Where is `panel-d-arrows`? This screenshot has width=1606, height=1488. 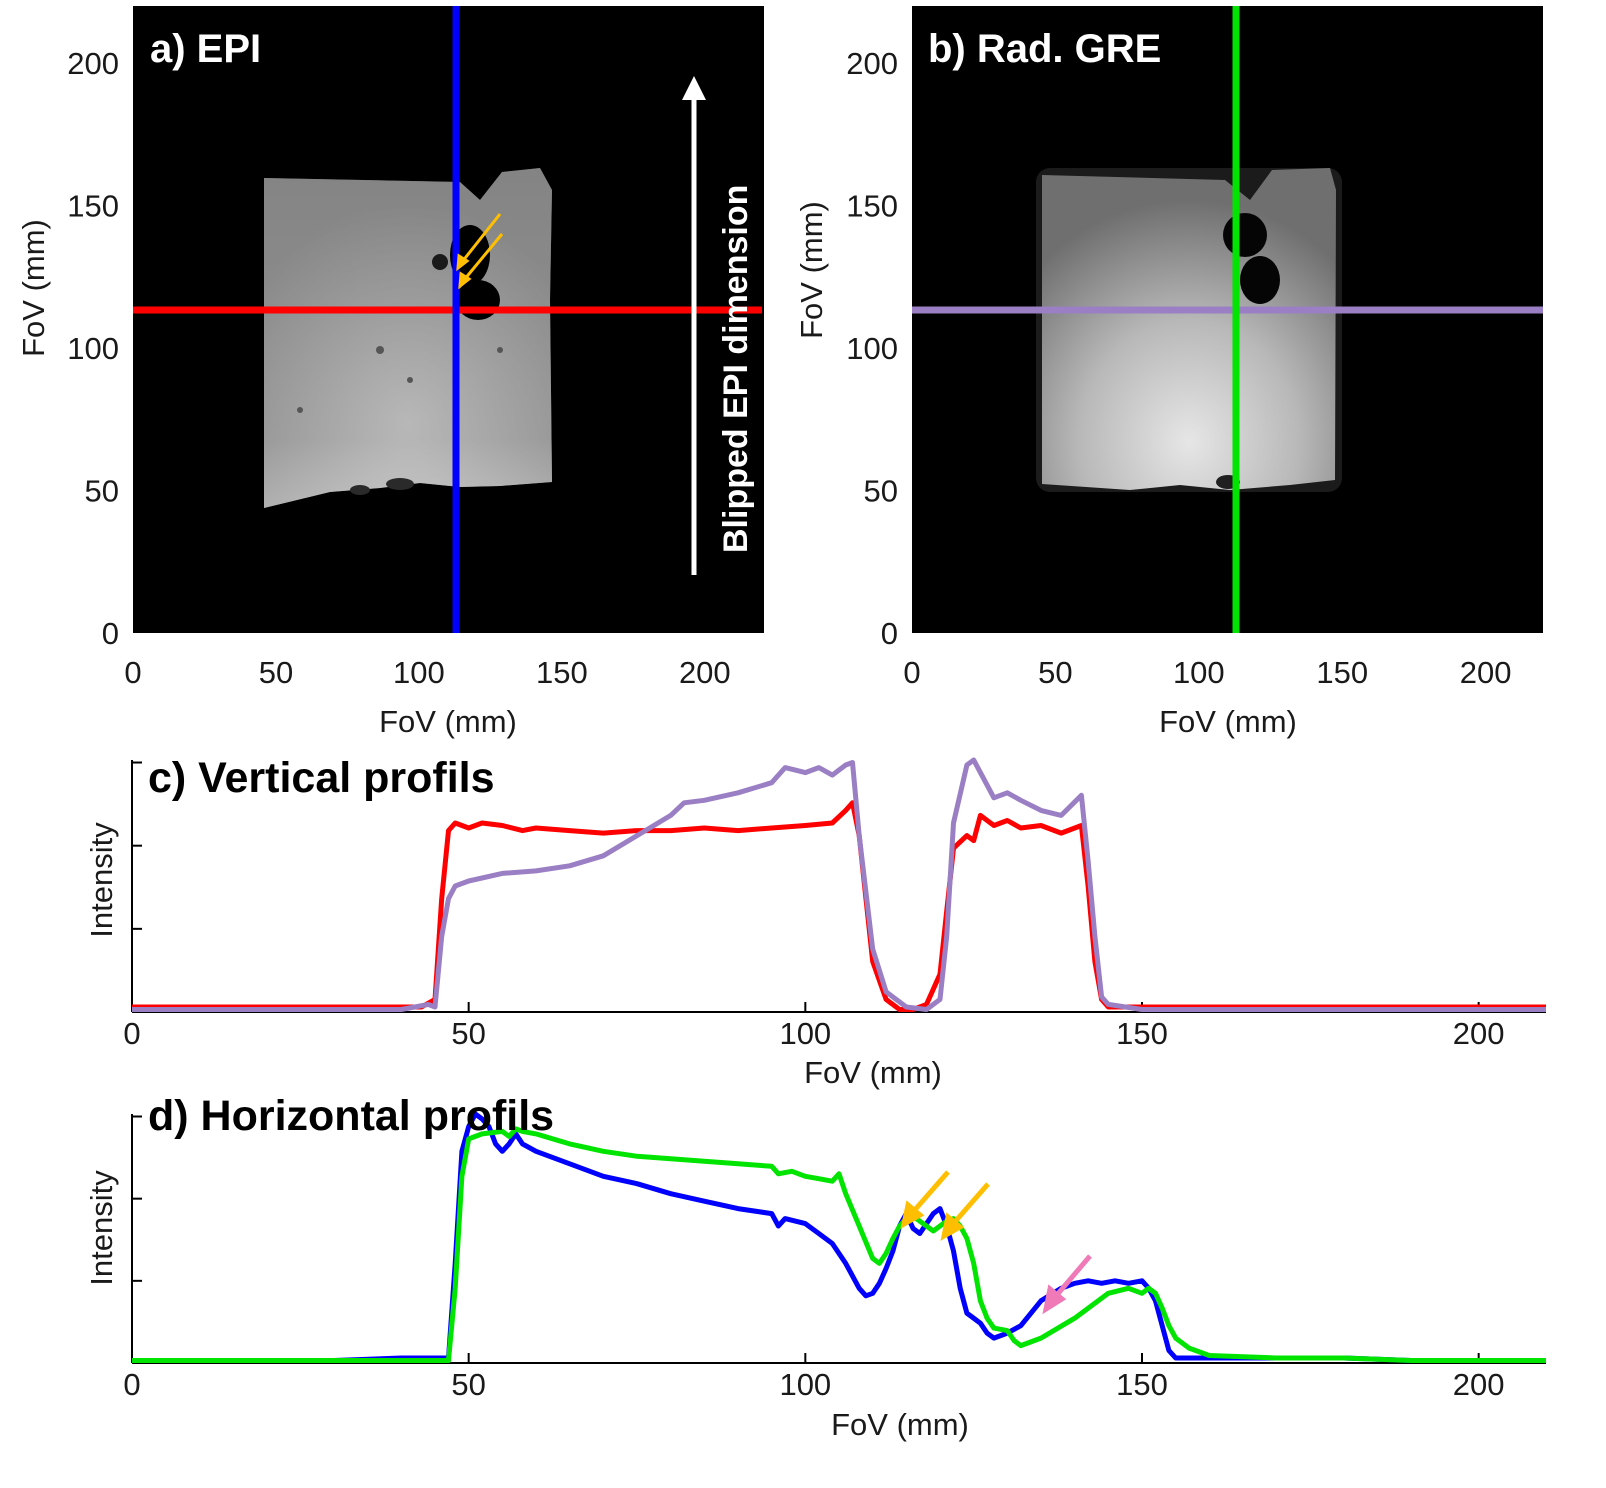 panel-d-arrows is located at coordinates (996, 1242).